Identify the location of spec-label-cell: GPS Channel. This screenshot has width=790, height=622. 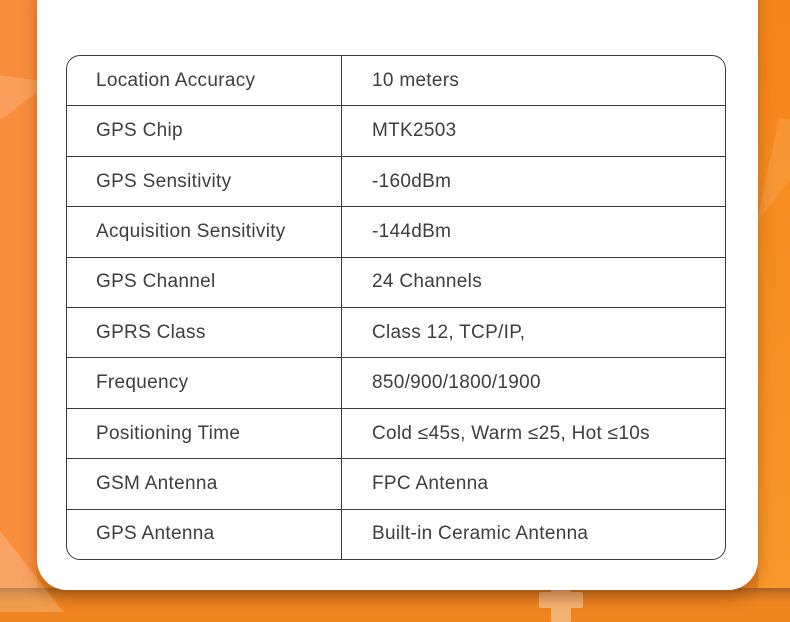
(204, 282).